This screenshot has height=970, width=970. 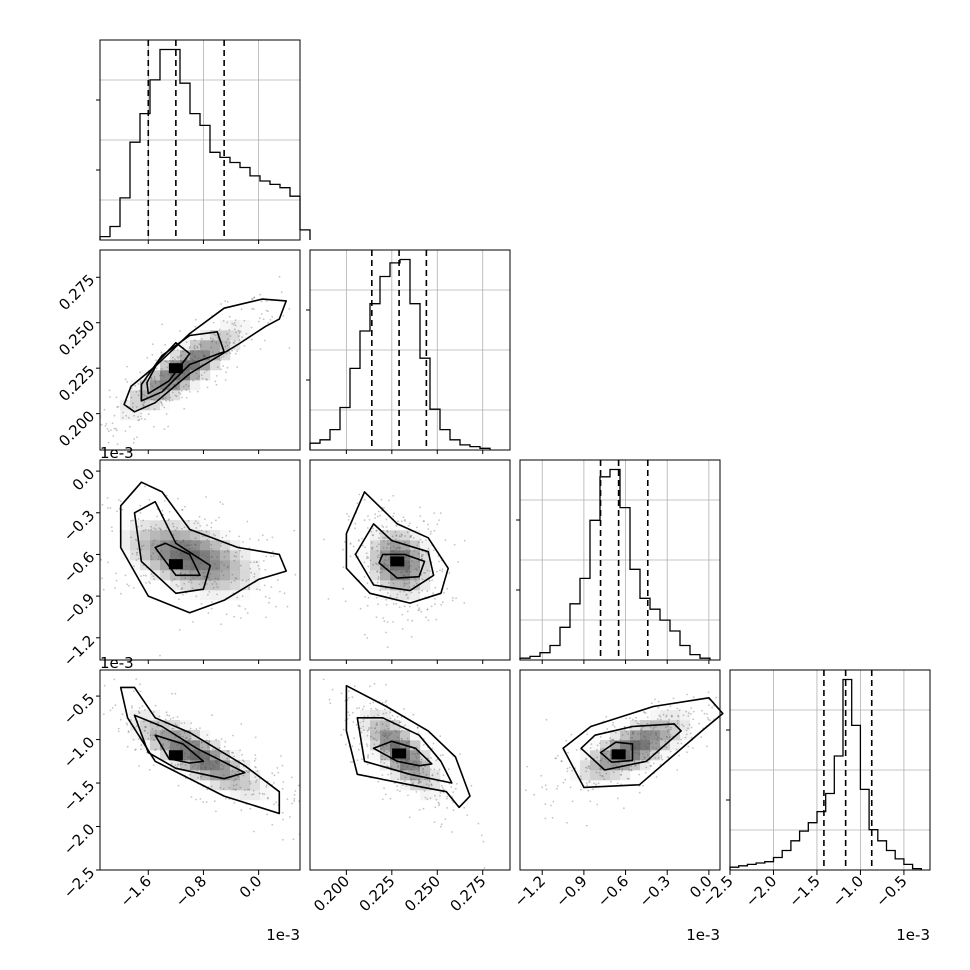 I want to click on panel-frame, so click(x=200, y=140).